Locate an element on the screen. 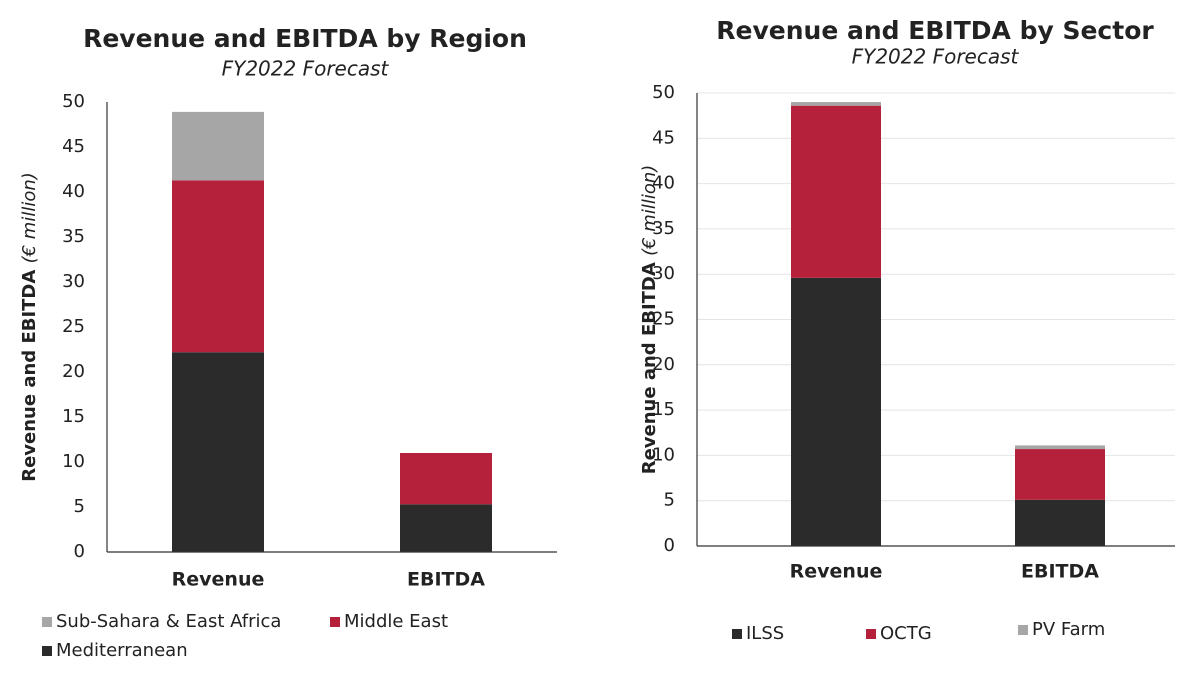  legend-label: ILSS is located at coordinates (765, 633).